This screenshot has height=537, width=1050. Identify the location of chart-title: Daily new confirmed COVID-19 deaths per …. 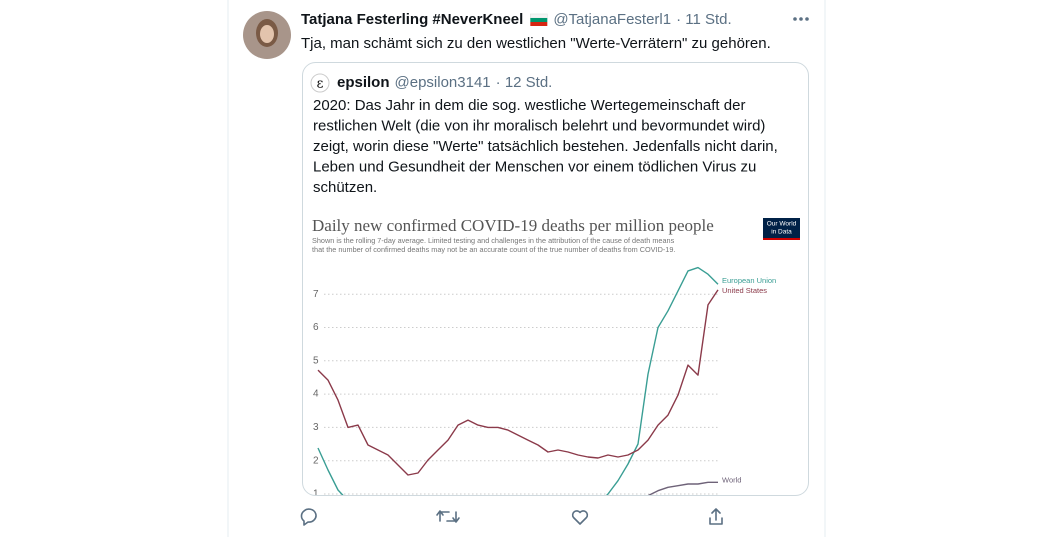
(513, 225).